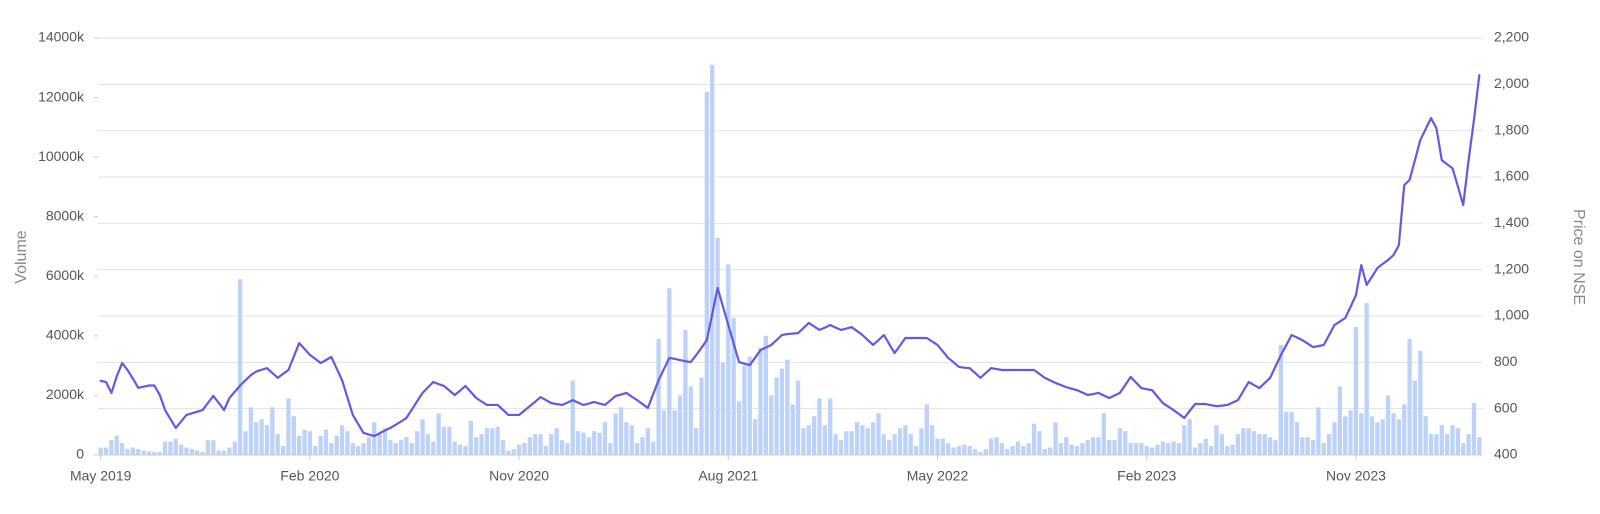 The image size is (1600, 514). Describe the element at coordinates (309, 476) in the screenshot. I see `x-tick-label: Feb 2020` at that location.